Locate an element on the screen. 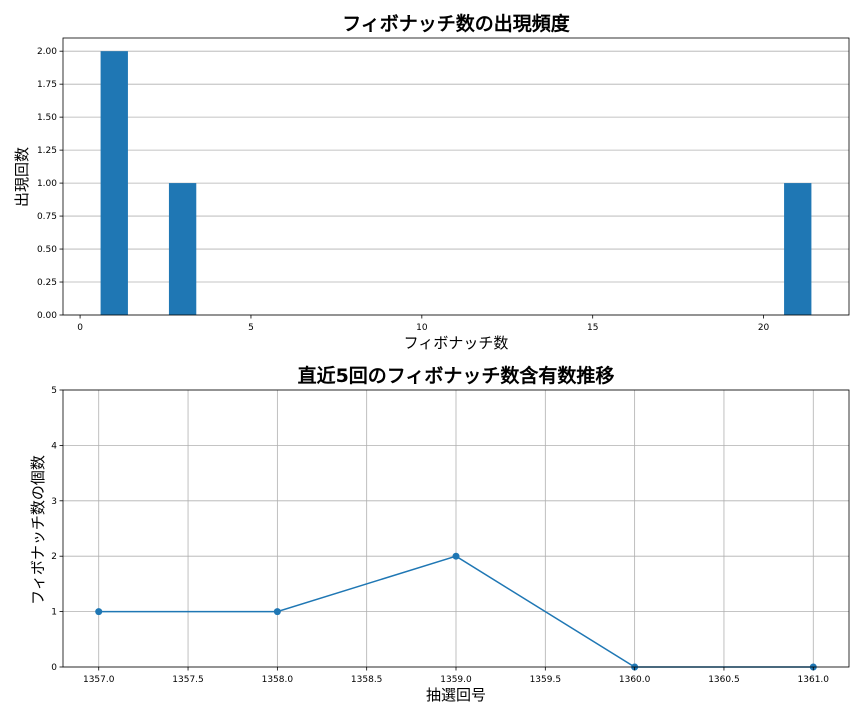 Image resolution: width=864 pixels, height=720 pixels. chart1-title: フィボナッチ数の出現頻度 is located at coordinates (456, 23).